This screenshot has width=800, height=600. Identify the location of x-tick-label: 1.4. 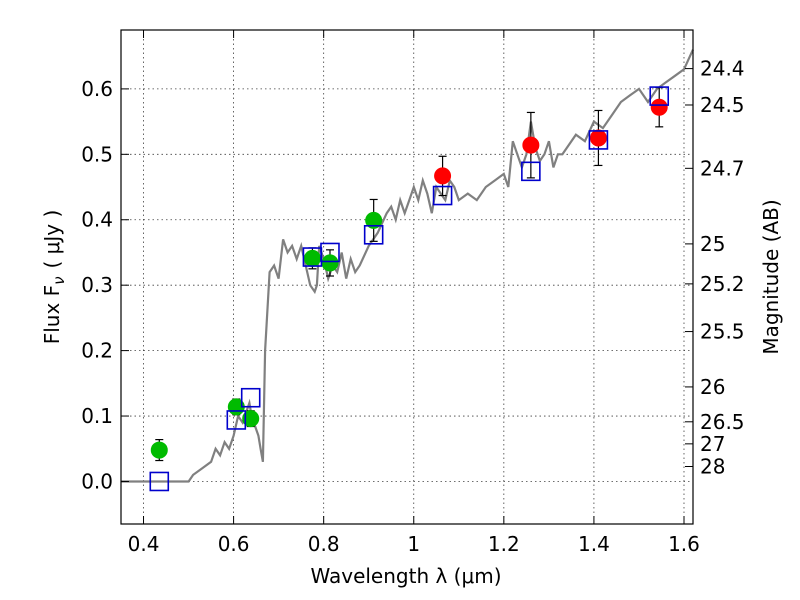
(594, 544).